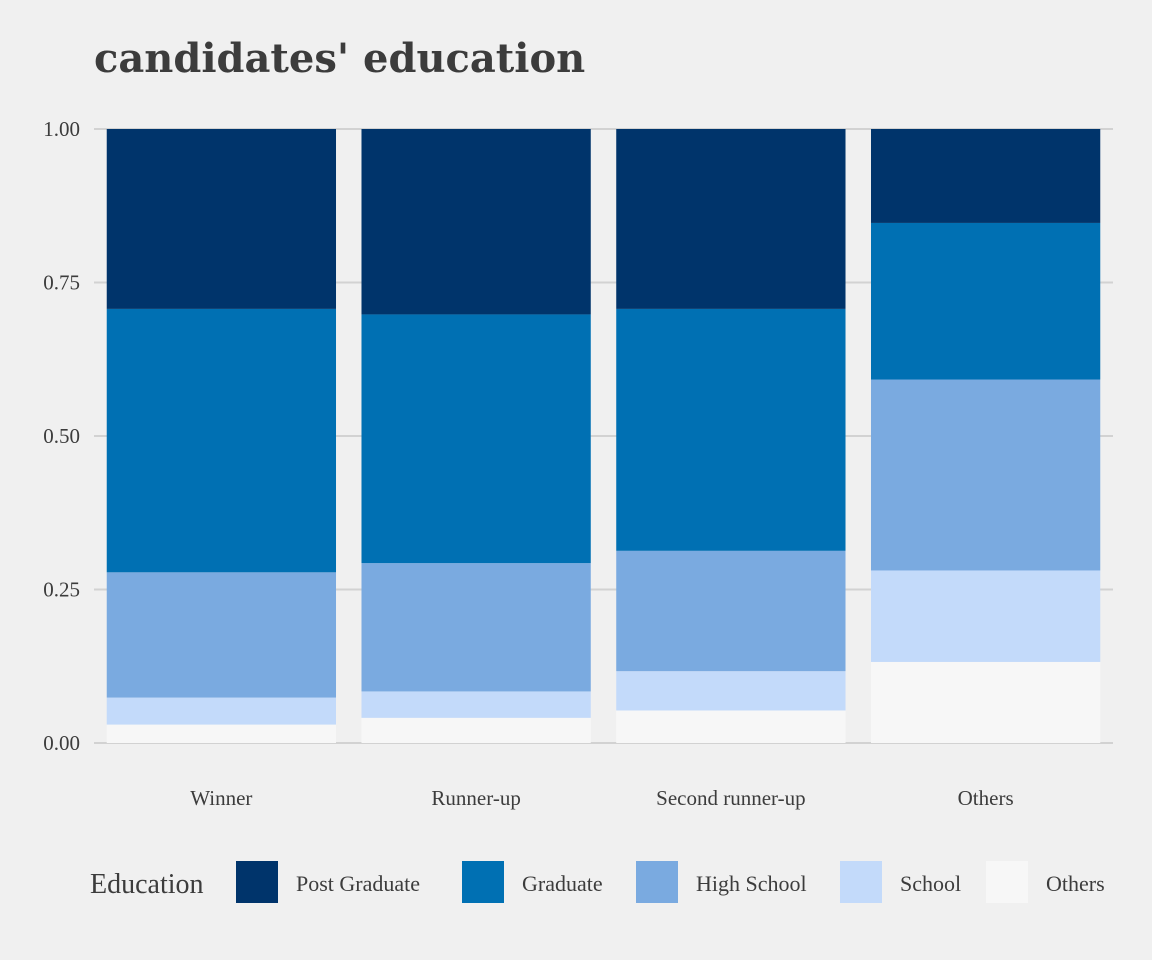 This screenshot has height=960, width=1152. What do you see at coordinates (986, 798) in the screenshot?
I see `x-tick-label: Others` at bounding box center [986, 798].